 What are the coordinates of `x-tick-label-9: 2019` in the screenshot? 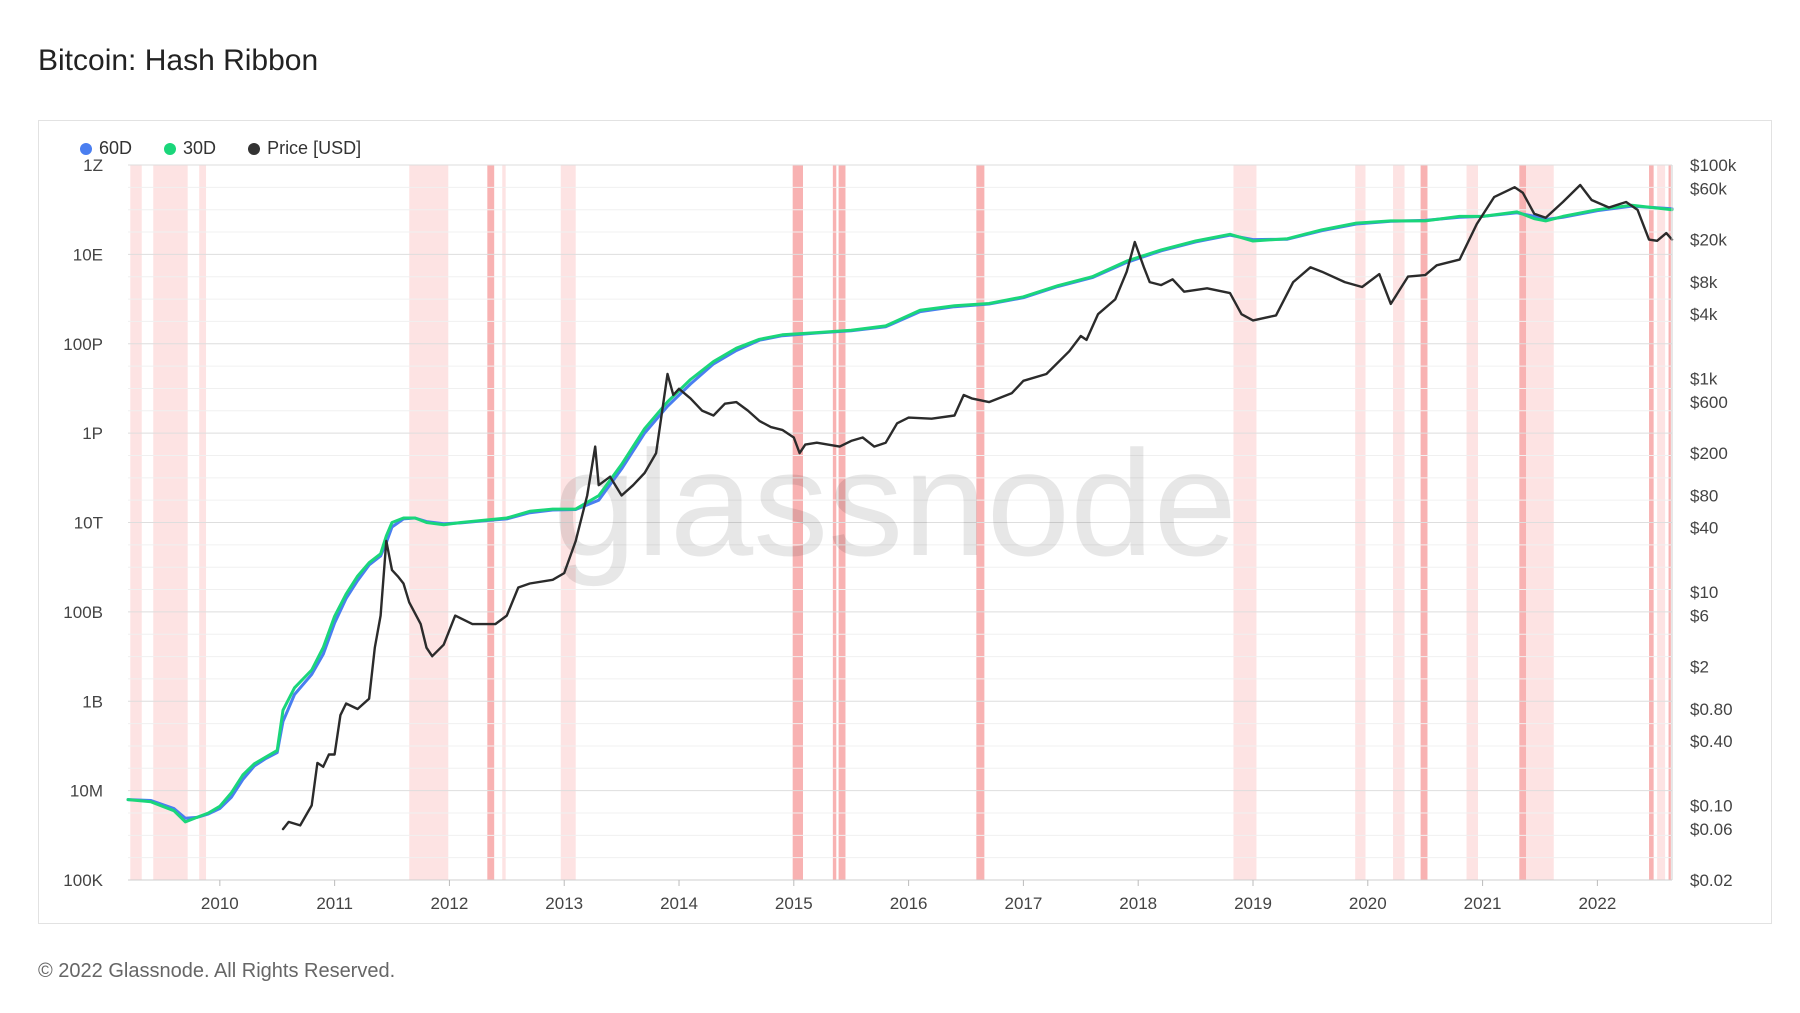 It's located at (1253, 903).